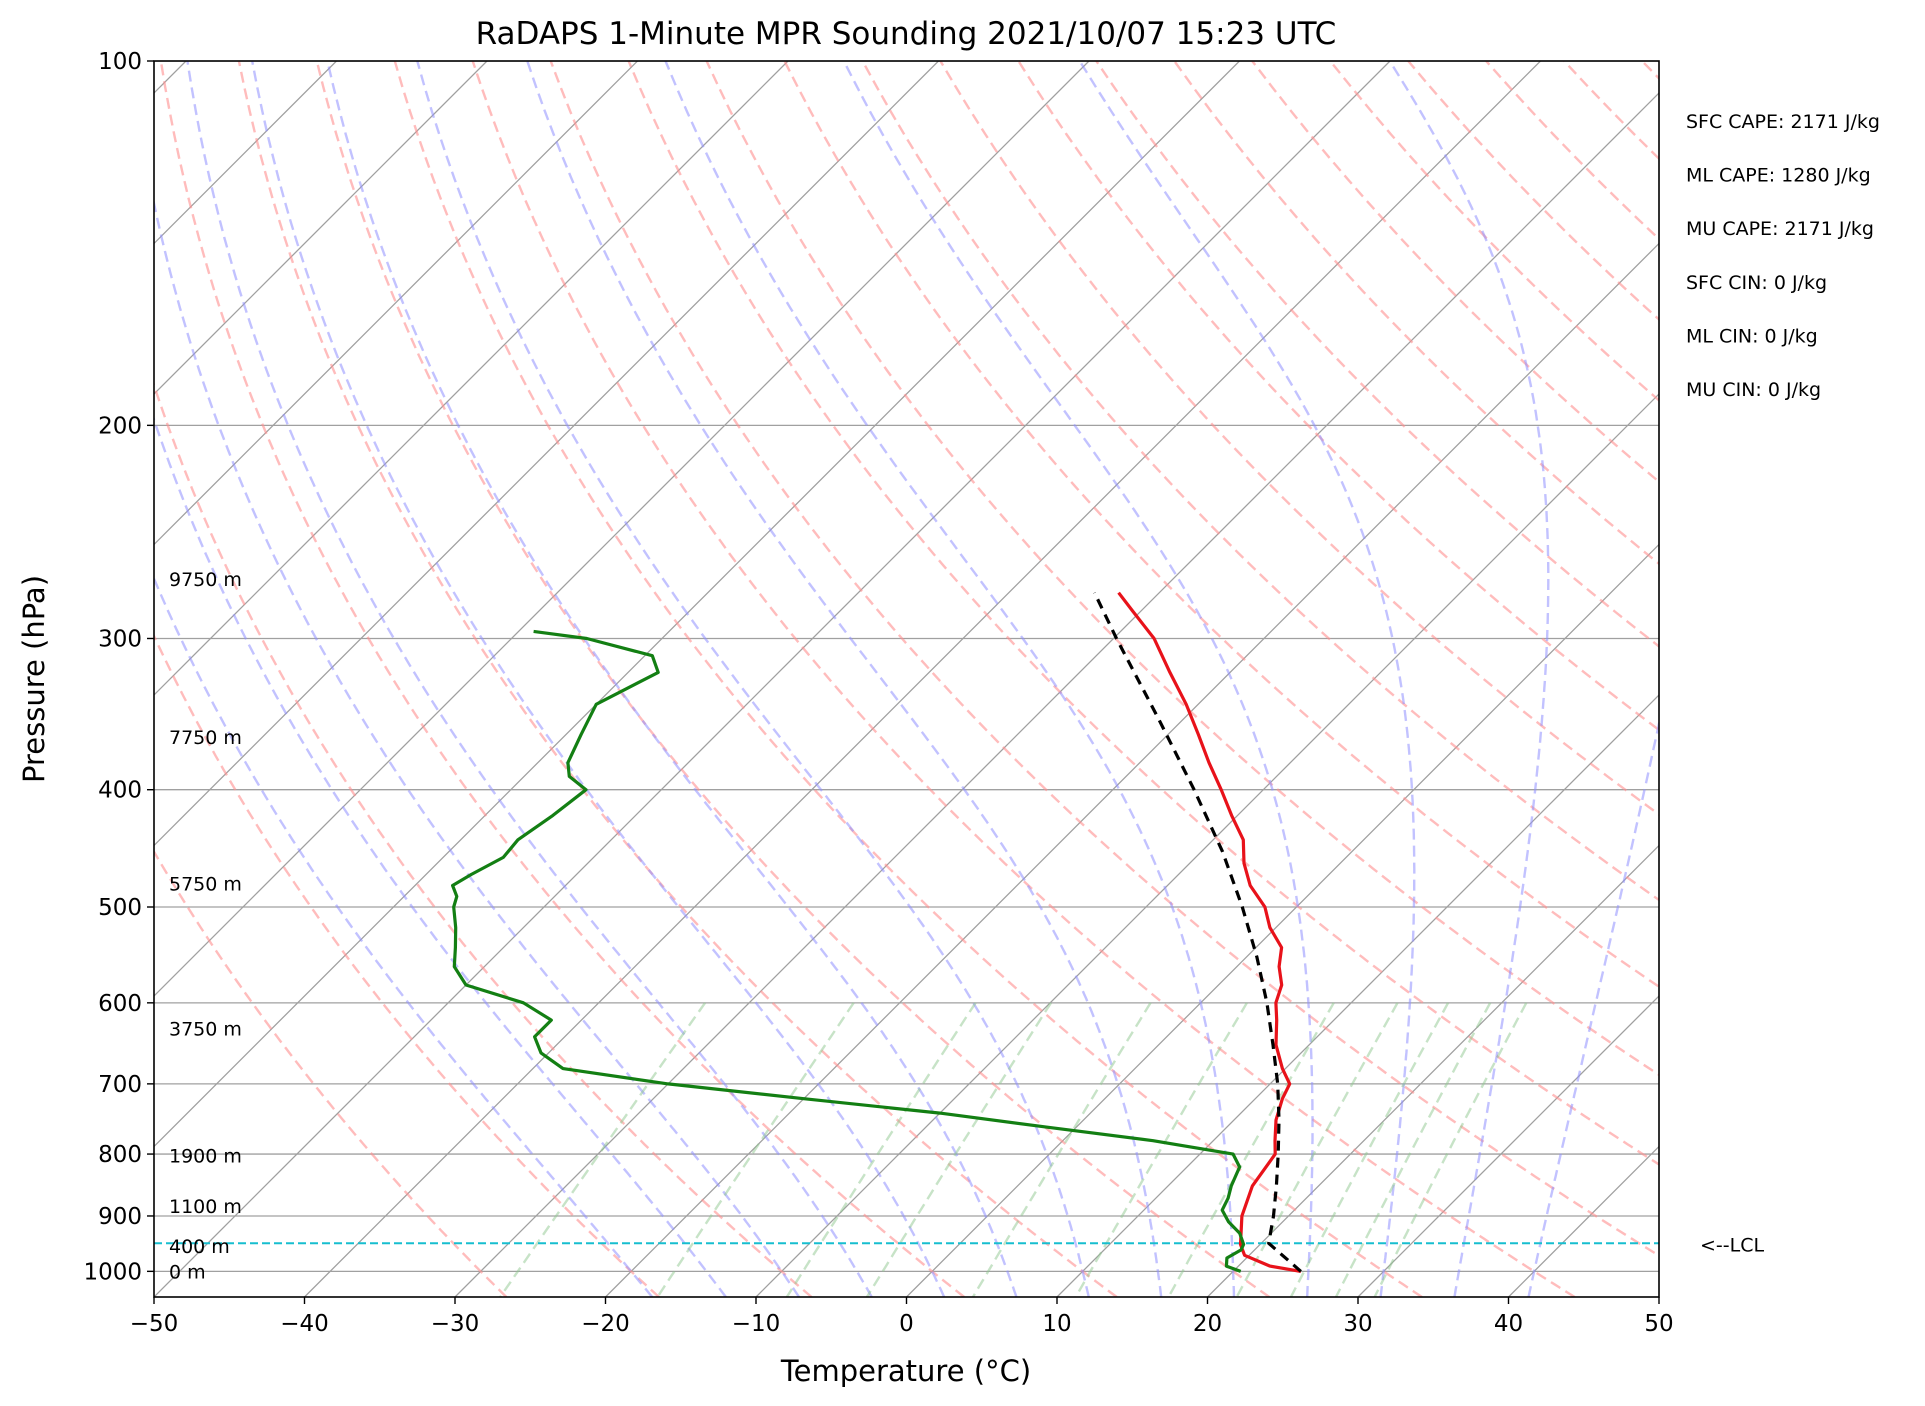 This screenshot has width=1925, height=1406. I want to click on height-label: 7750 m, so click(205, 738).